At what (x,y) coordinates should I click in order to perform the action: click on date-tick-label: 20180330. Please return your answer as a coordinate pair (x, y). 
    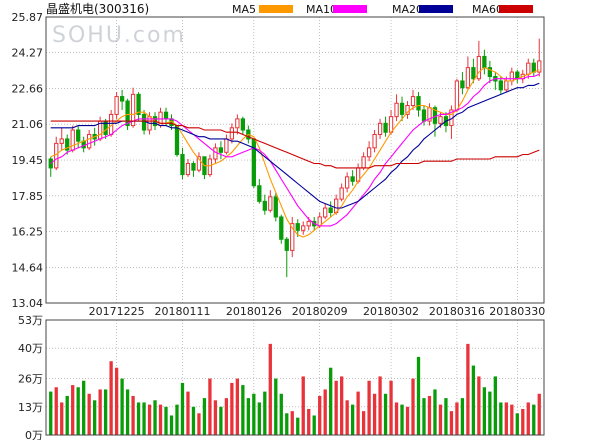
    Looking at the image, I should click on (517, 311).